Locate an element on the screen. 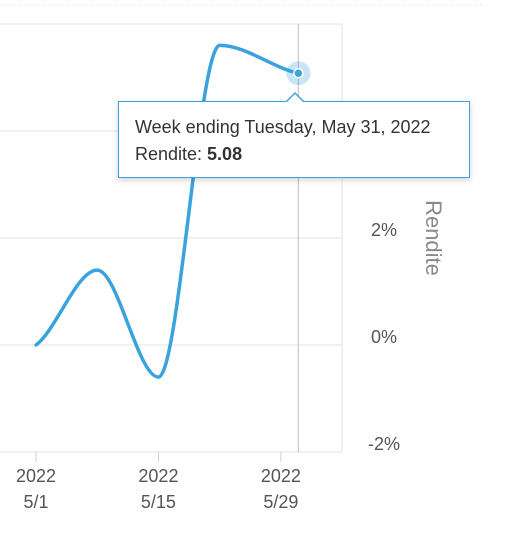 The width and height of the screenshot is (510, 539). x-tick-date: 5/15 is located at coordinates (158, 502).